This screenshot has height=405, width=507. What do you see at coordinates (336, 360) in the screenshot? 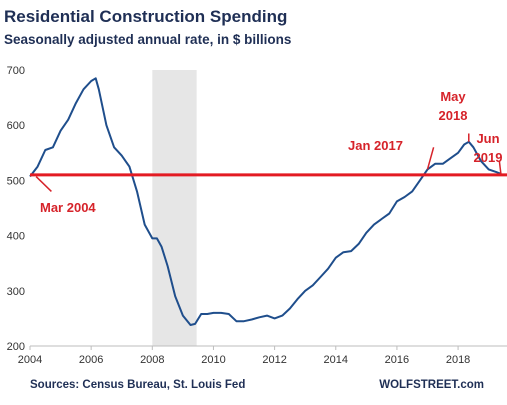
I see `x-tick-label: 2014` at bounding box center [336, 360].